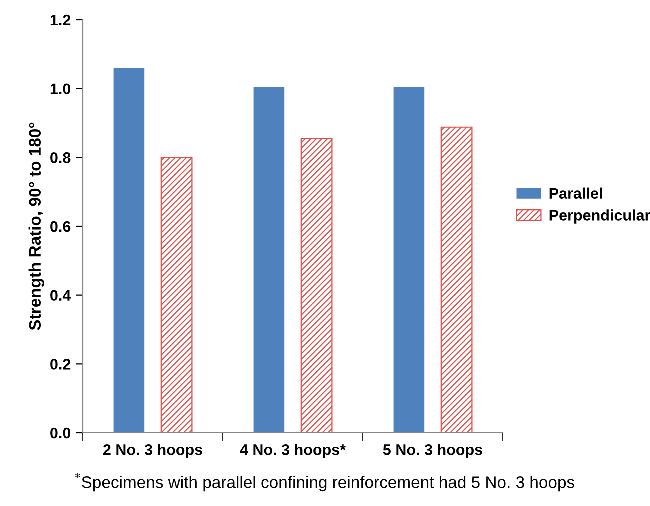  I want to click on x-tick-label: 2 No. 3 hoops, so click(152, 451).